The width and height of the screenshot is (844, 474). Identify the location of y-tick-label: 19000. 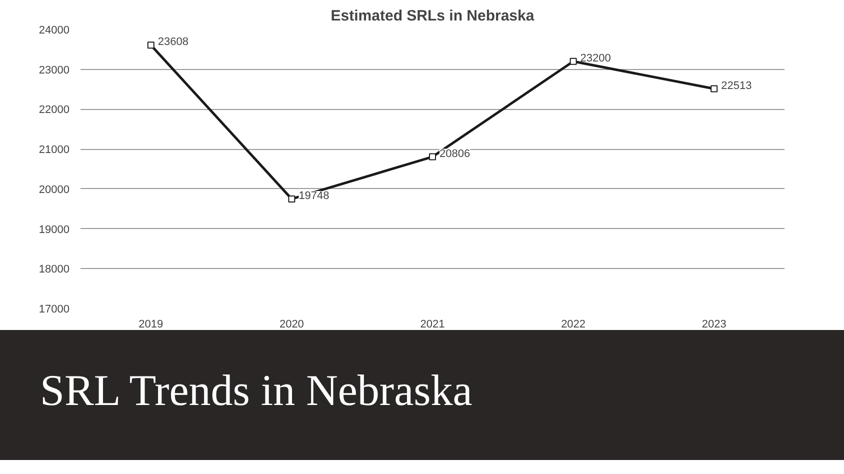
(54, 230).